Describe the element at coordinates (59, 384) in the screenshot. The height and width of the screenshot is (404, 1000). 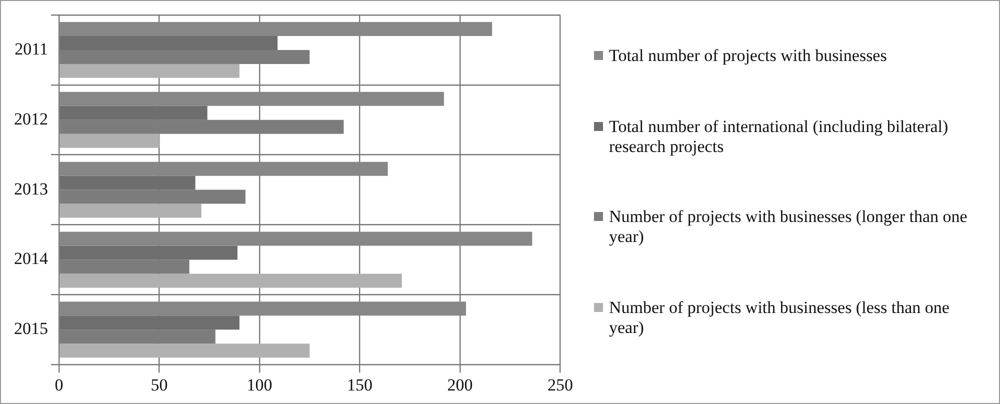
I see `x-tick-label: 0` at that location.